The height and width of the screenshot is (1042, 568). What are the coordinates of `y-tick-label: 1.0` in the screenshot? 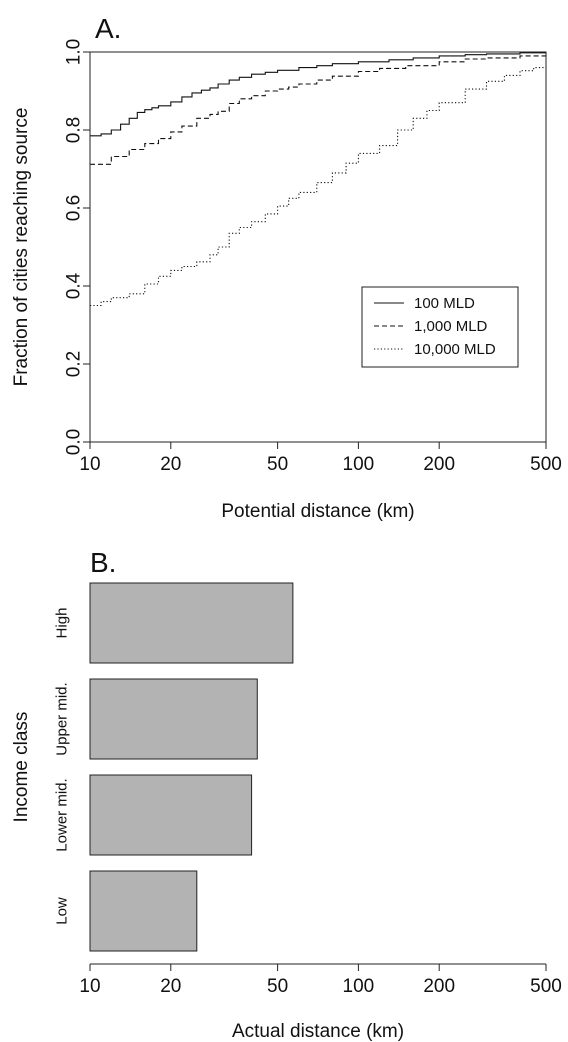 It's located at (74, 52).